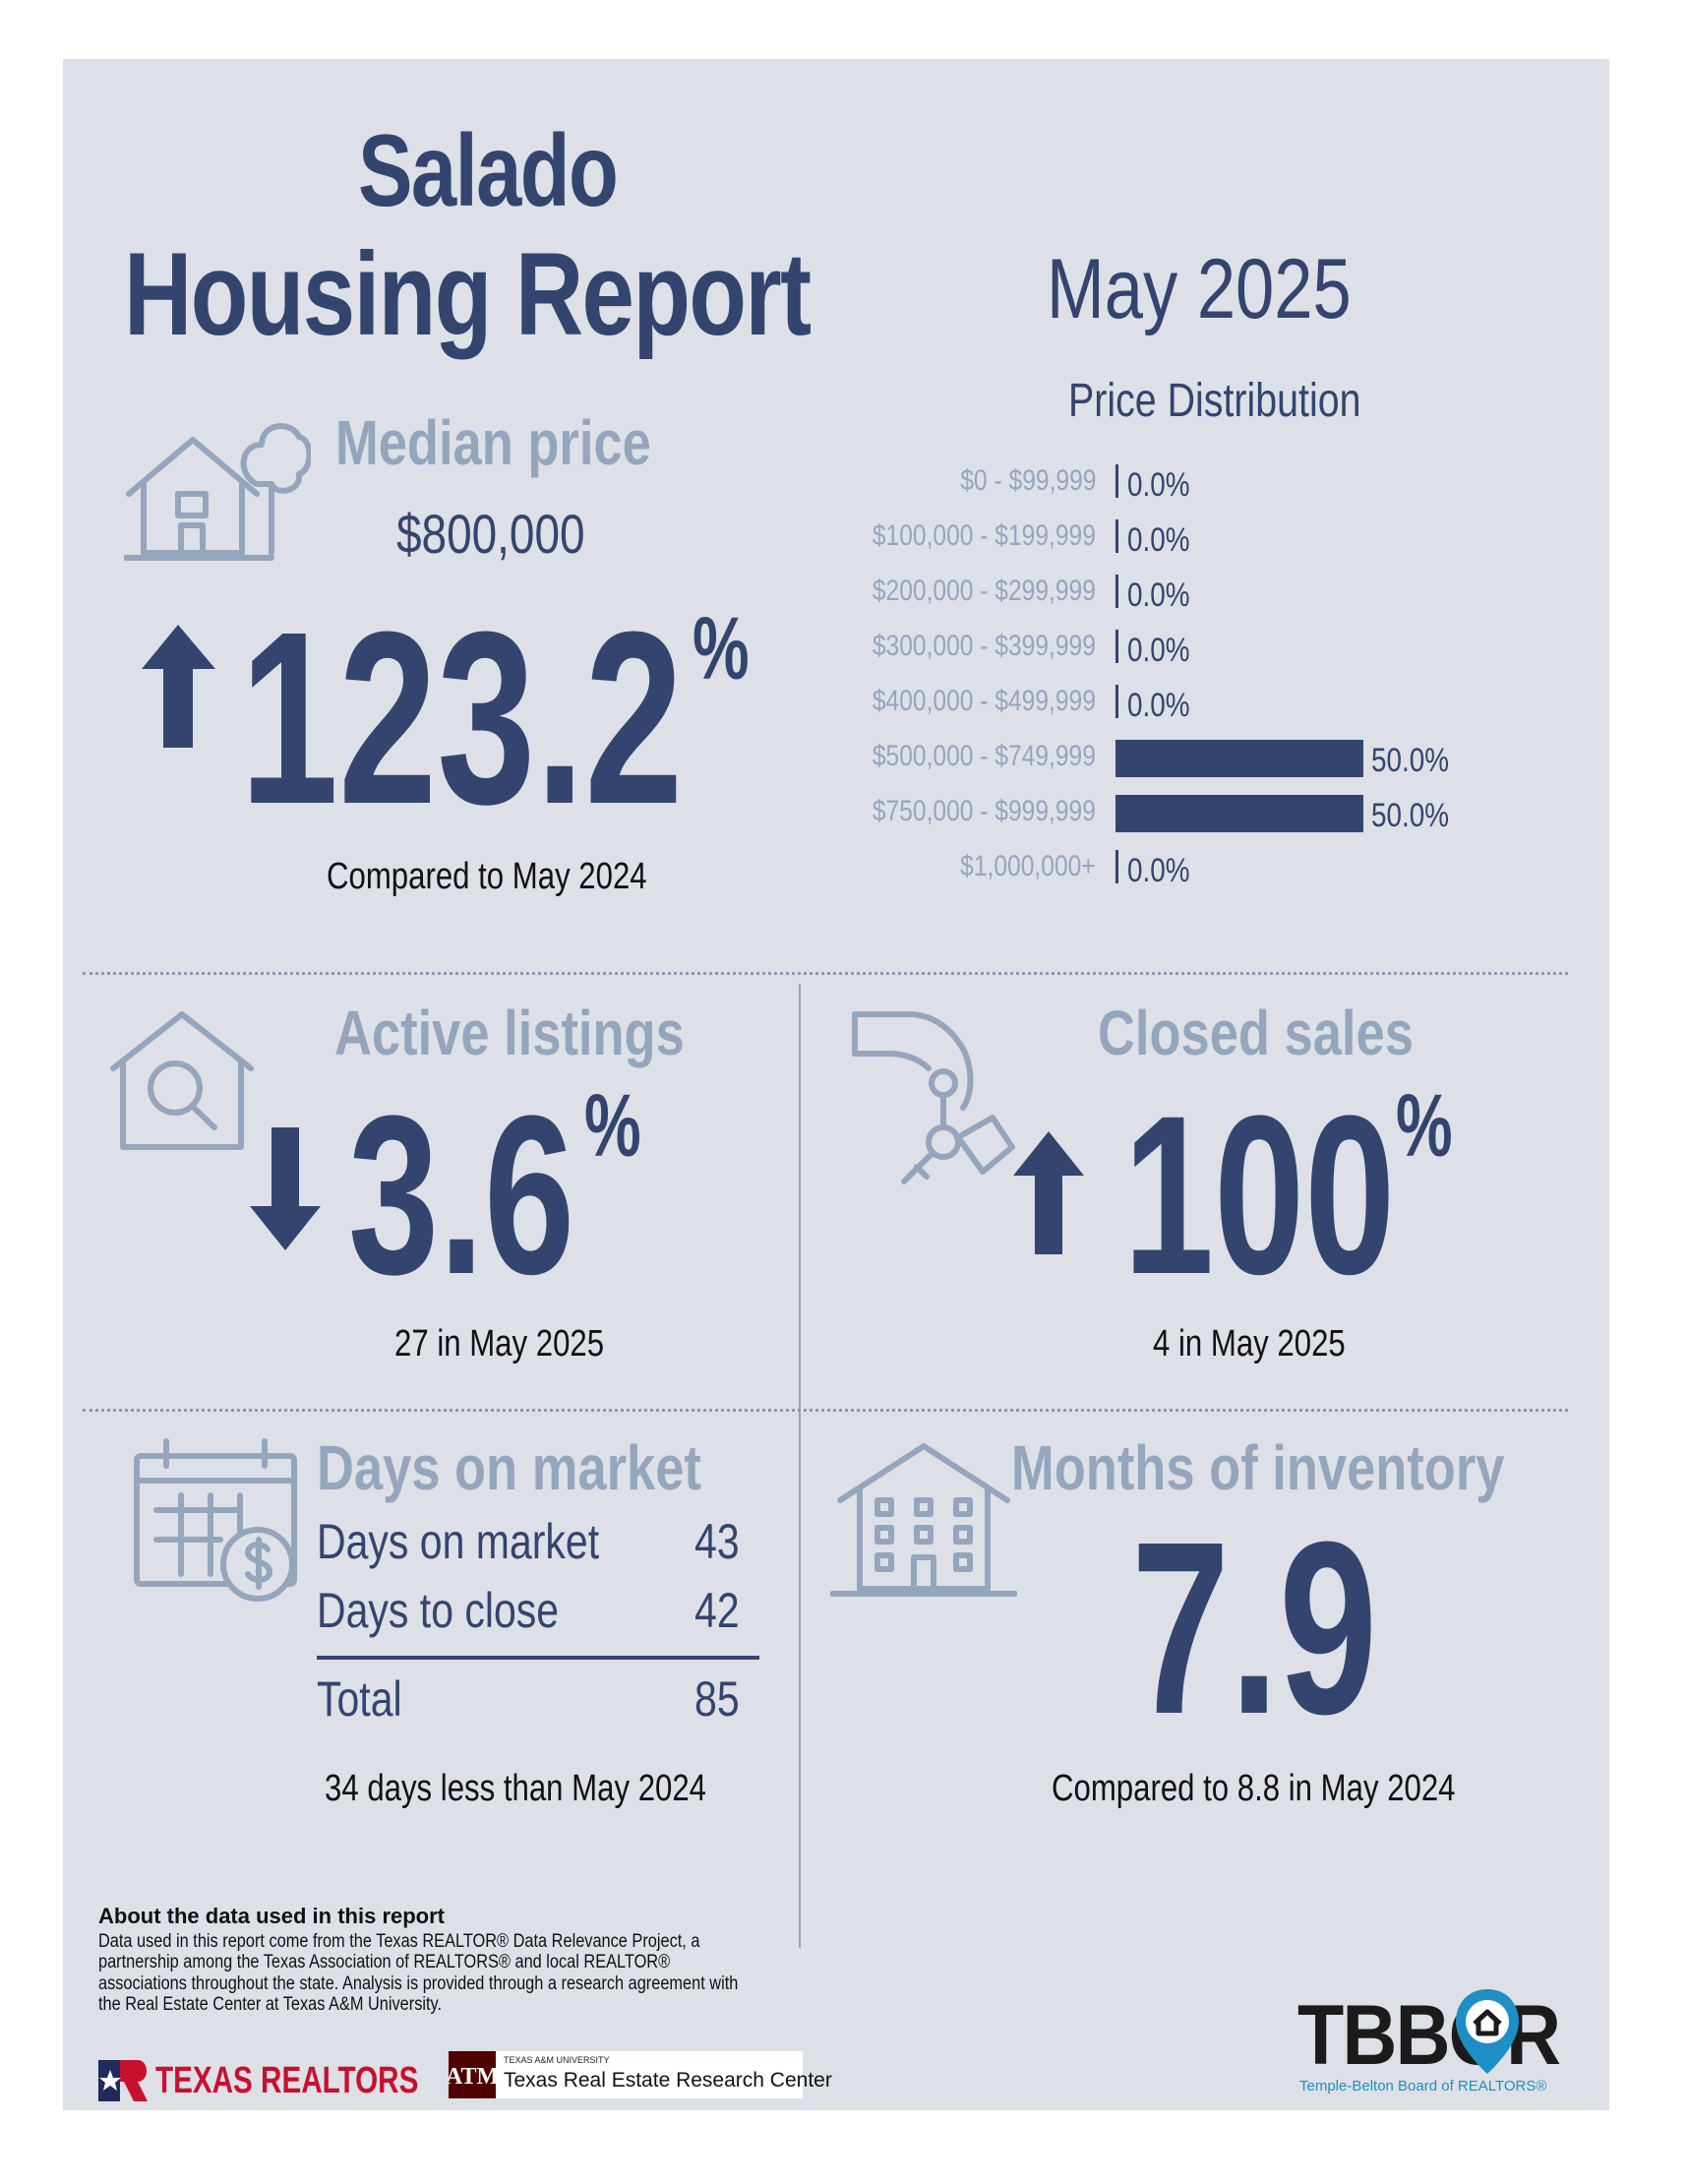 This screenshot has width=1687, height=2184. What do you see at coordinates (1225, 593) in the screenshot?
I see `distribution-row: $200,000 - $299,999 0.0%` at bounding box center [1225, 593].